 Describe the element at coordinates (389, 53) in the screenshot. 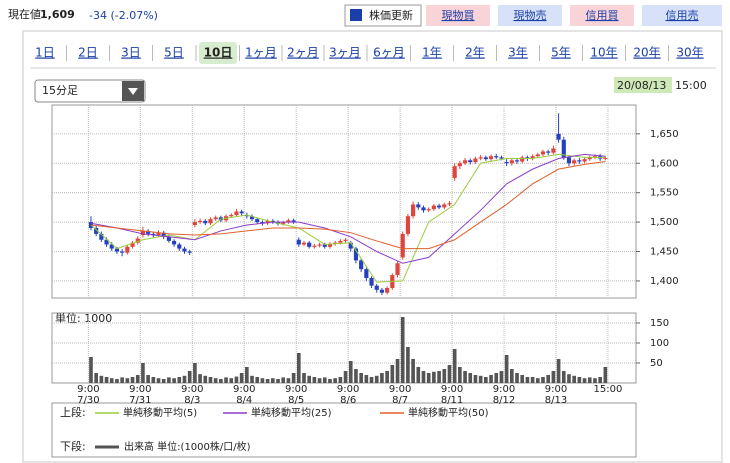

I see `tab: 6ヶ月` at that location.